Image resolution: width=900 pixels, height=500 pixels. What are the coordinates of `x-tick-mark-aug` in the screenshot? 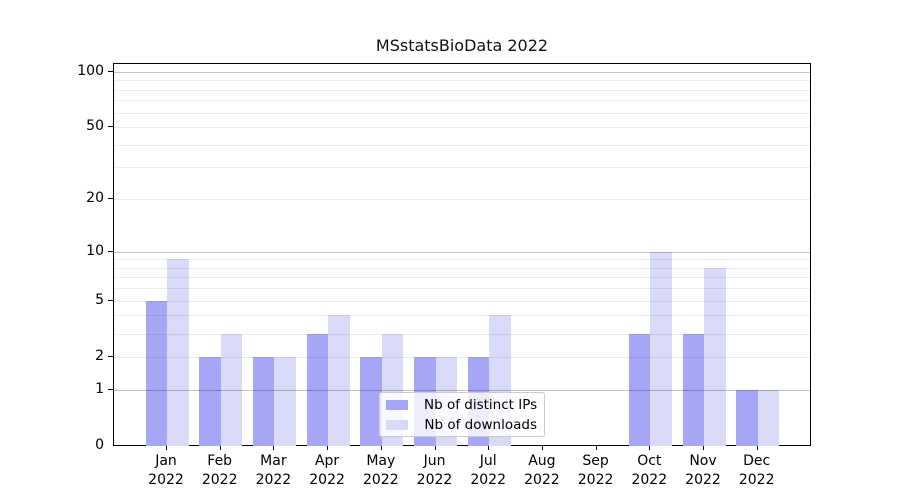 It's located at (542, 448).